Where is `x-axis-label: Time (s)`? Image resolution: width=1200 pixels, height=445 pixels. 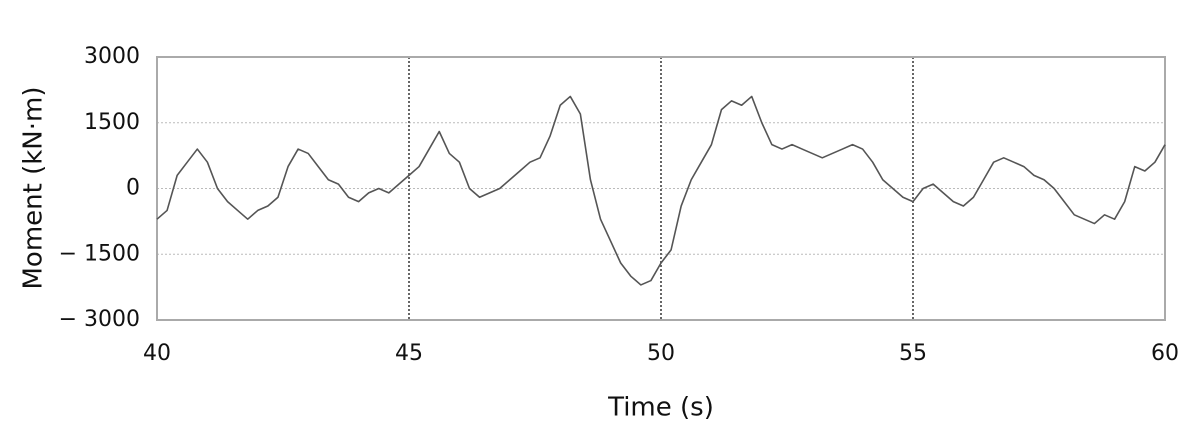
x-axis-label: Time (s) is located at coordinates (660, 408).